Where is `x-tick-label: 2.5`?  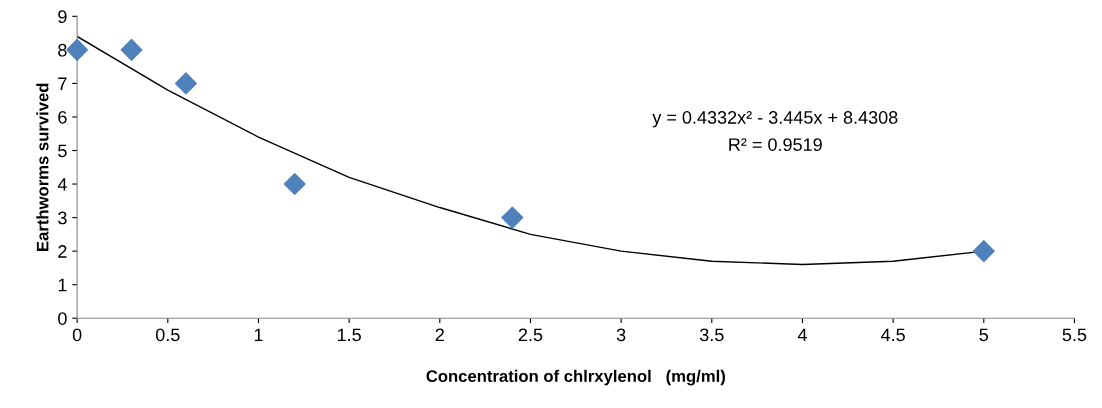 x-tick-label: 2.5 is located at coordinates (530, 335).